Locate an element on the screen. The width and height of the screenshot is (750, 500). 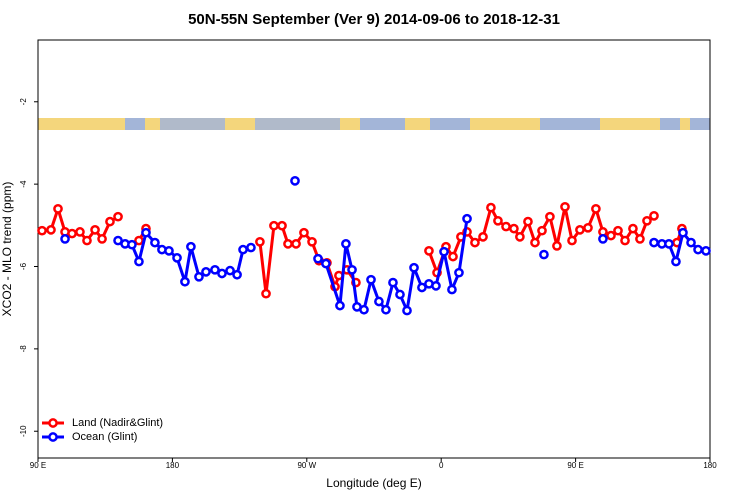
y-tick-label: -2 is located at coordinates (23, 102).